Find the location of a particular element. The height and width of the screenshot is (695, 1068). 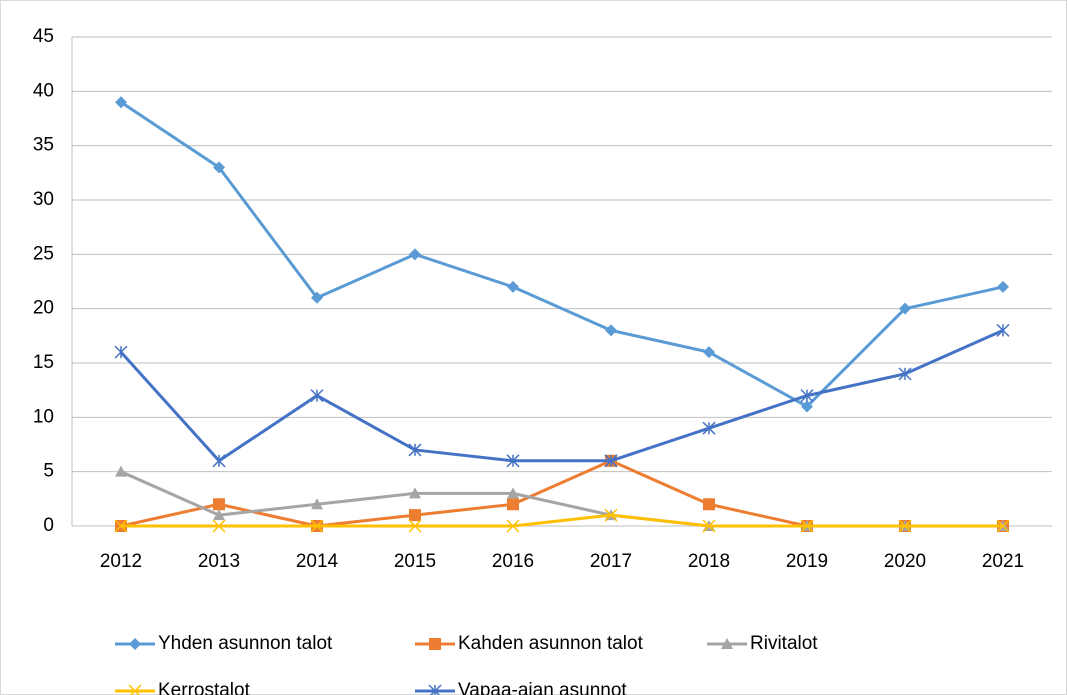

x-tick-label: 2019 is located at coordinates (807, 561).